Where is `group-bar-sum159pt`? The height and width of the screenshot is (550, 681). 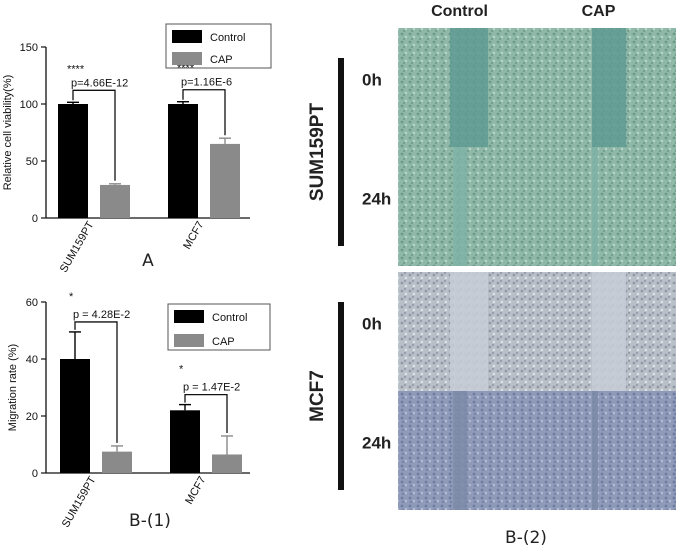
group-bar-sum159pt is located at coordinates (341, 152).